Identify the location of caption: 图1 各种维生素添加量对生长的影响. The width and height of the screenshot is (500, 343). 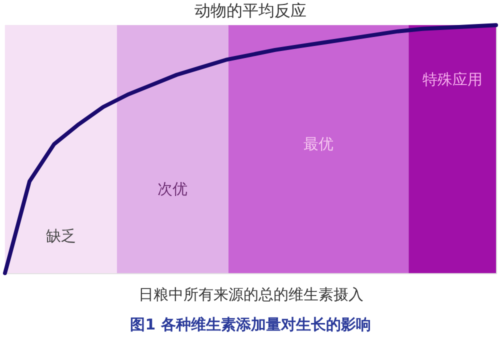
(250, 325).